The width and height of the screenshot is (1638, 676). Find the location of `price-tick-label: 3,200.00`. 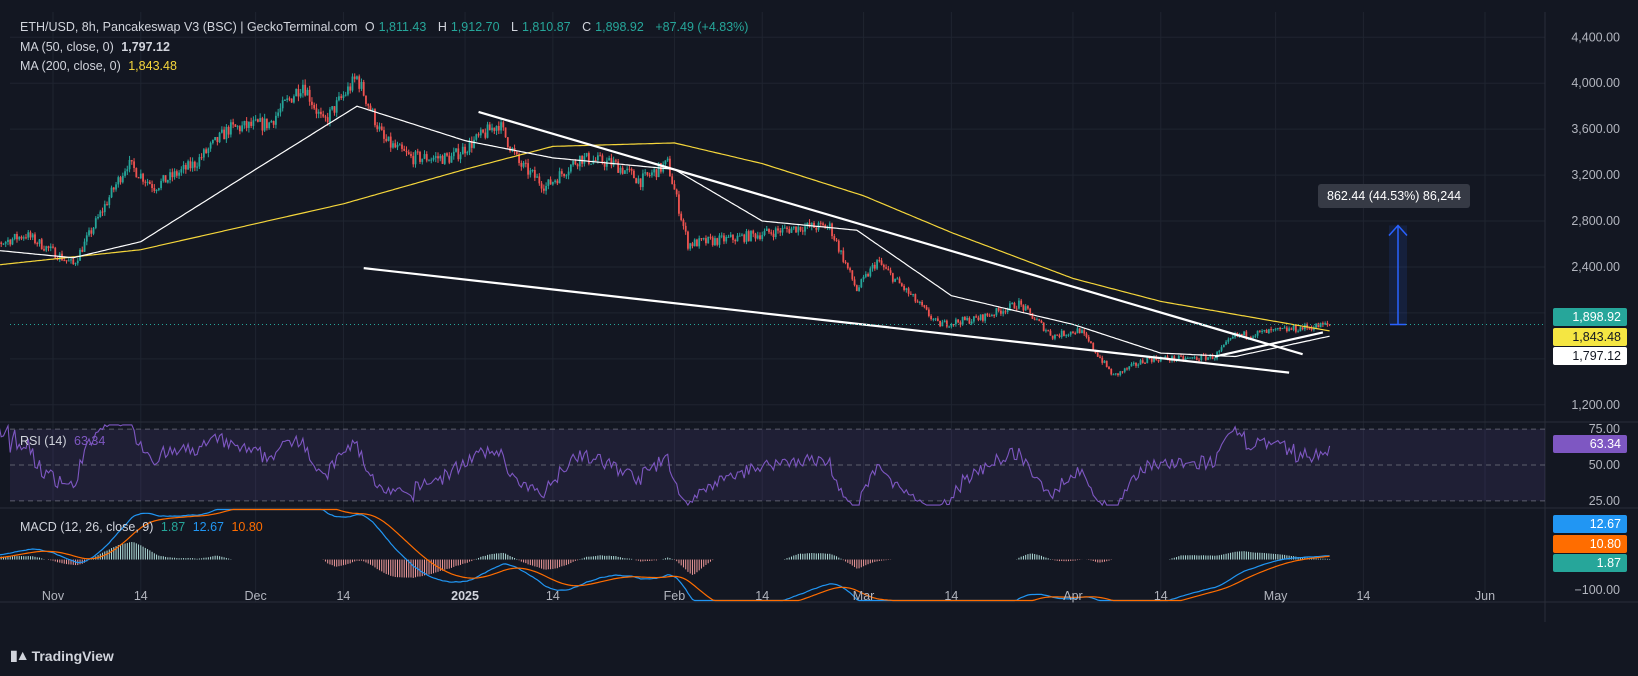

price-tick-label: 3,200.00 is located at coordinates (1595, 175).